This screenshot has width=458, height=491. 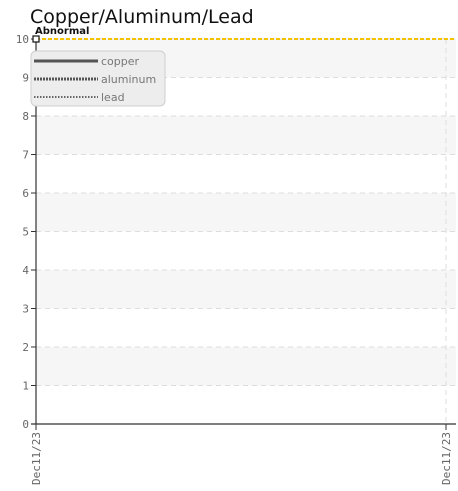 What do you see at coordinates (25, 424) in the screenshot?
I see `y-tick-label: 0` at bounding box center [25, 424].